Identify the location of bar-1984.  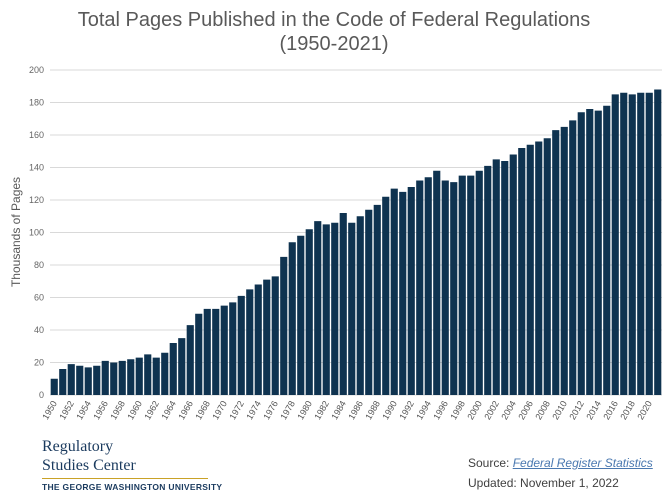
(343, 304).